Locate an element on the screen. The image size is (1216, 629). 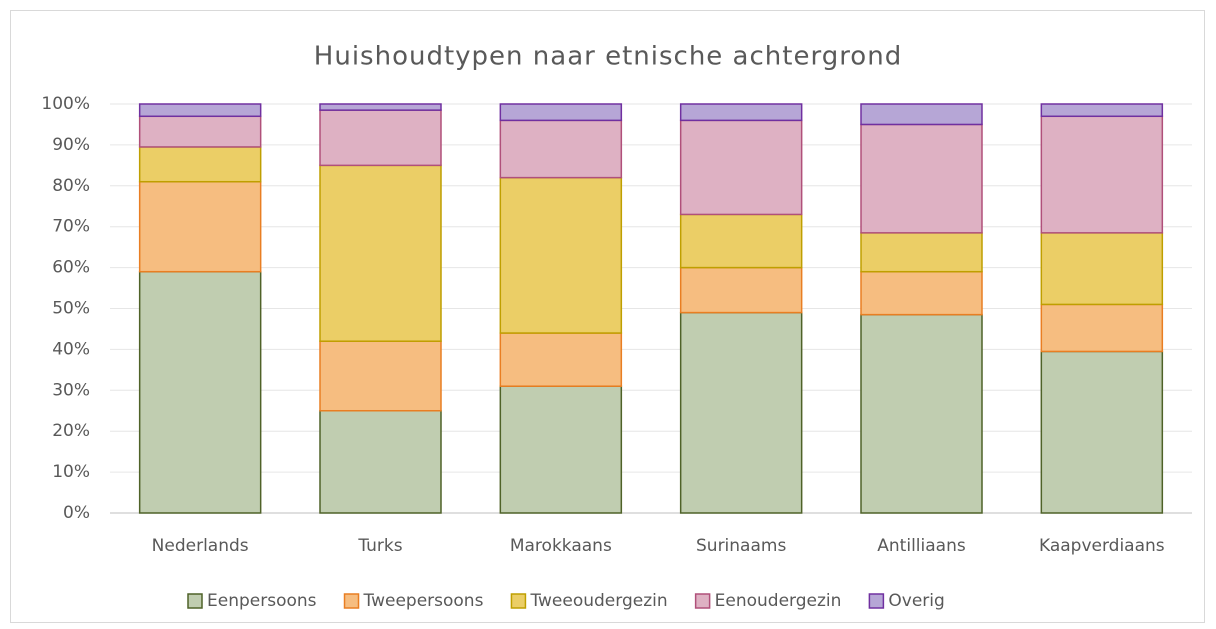
x-tick-label: Kaapverdiaans is located at coordinates (1102, 546).